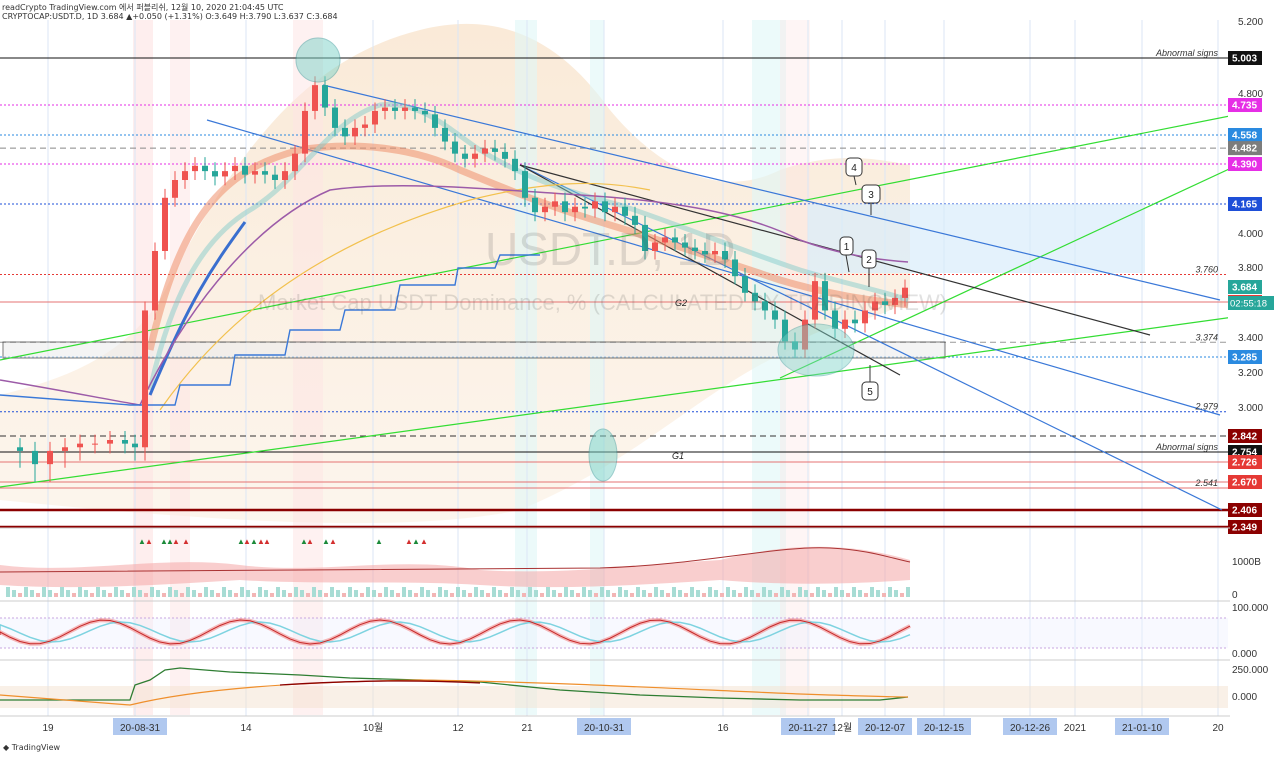 The image size is (1280, 758). What do you see at coordinates (1206, 337) in the screenshot?
I see `level-label: 3.374` at bounding box center [1206, 337].